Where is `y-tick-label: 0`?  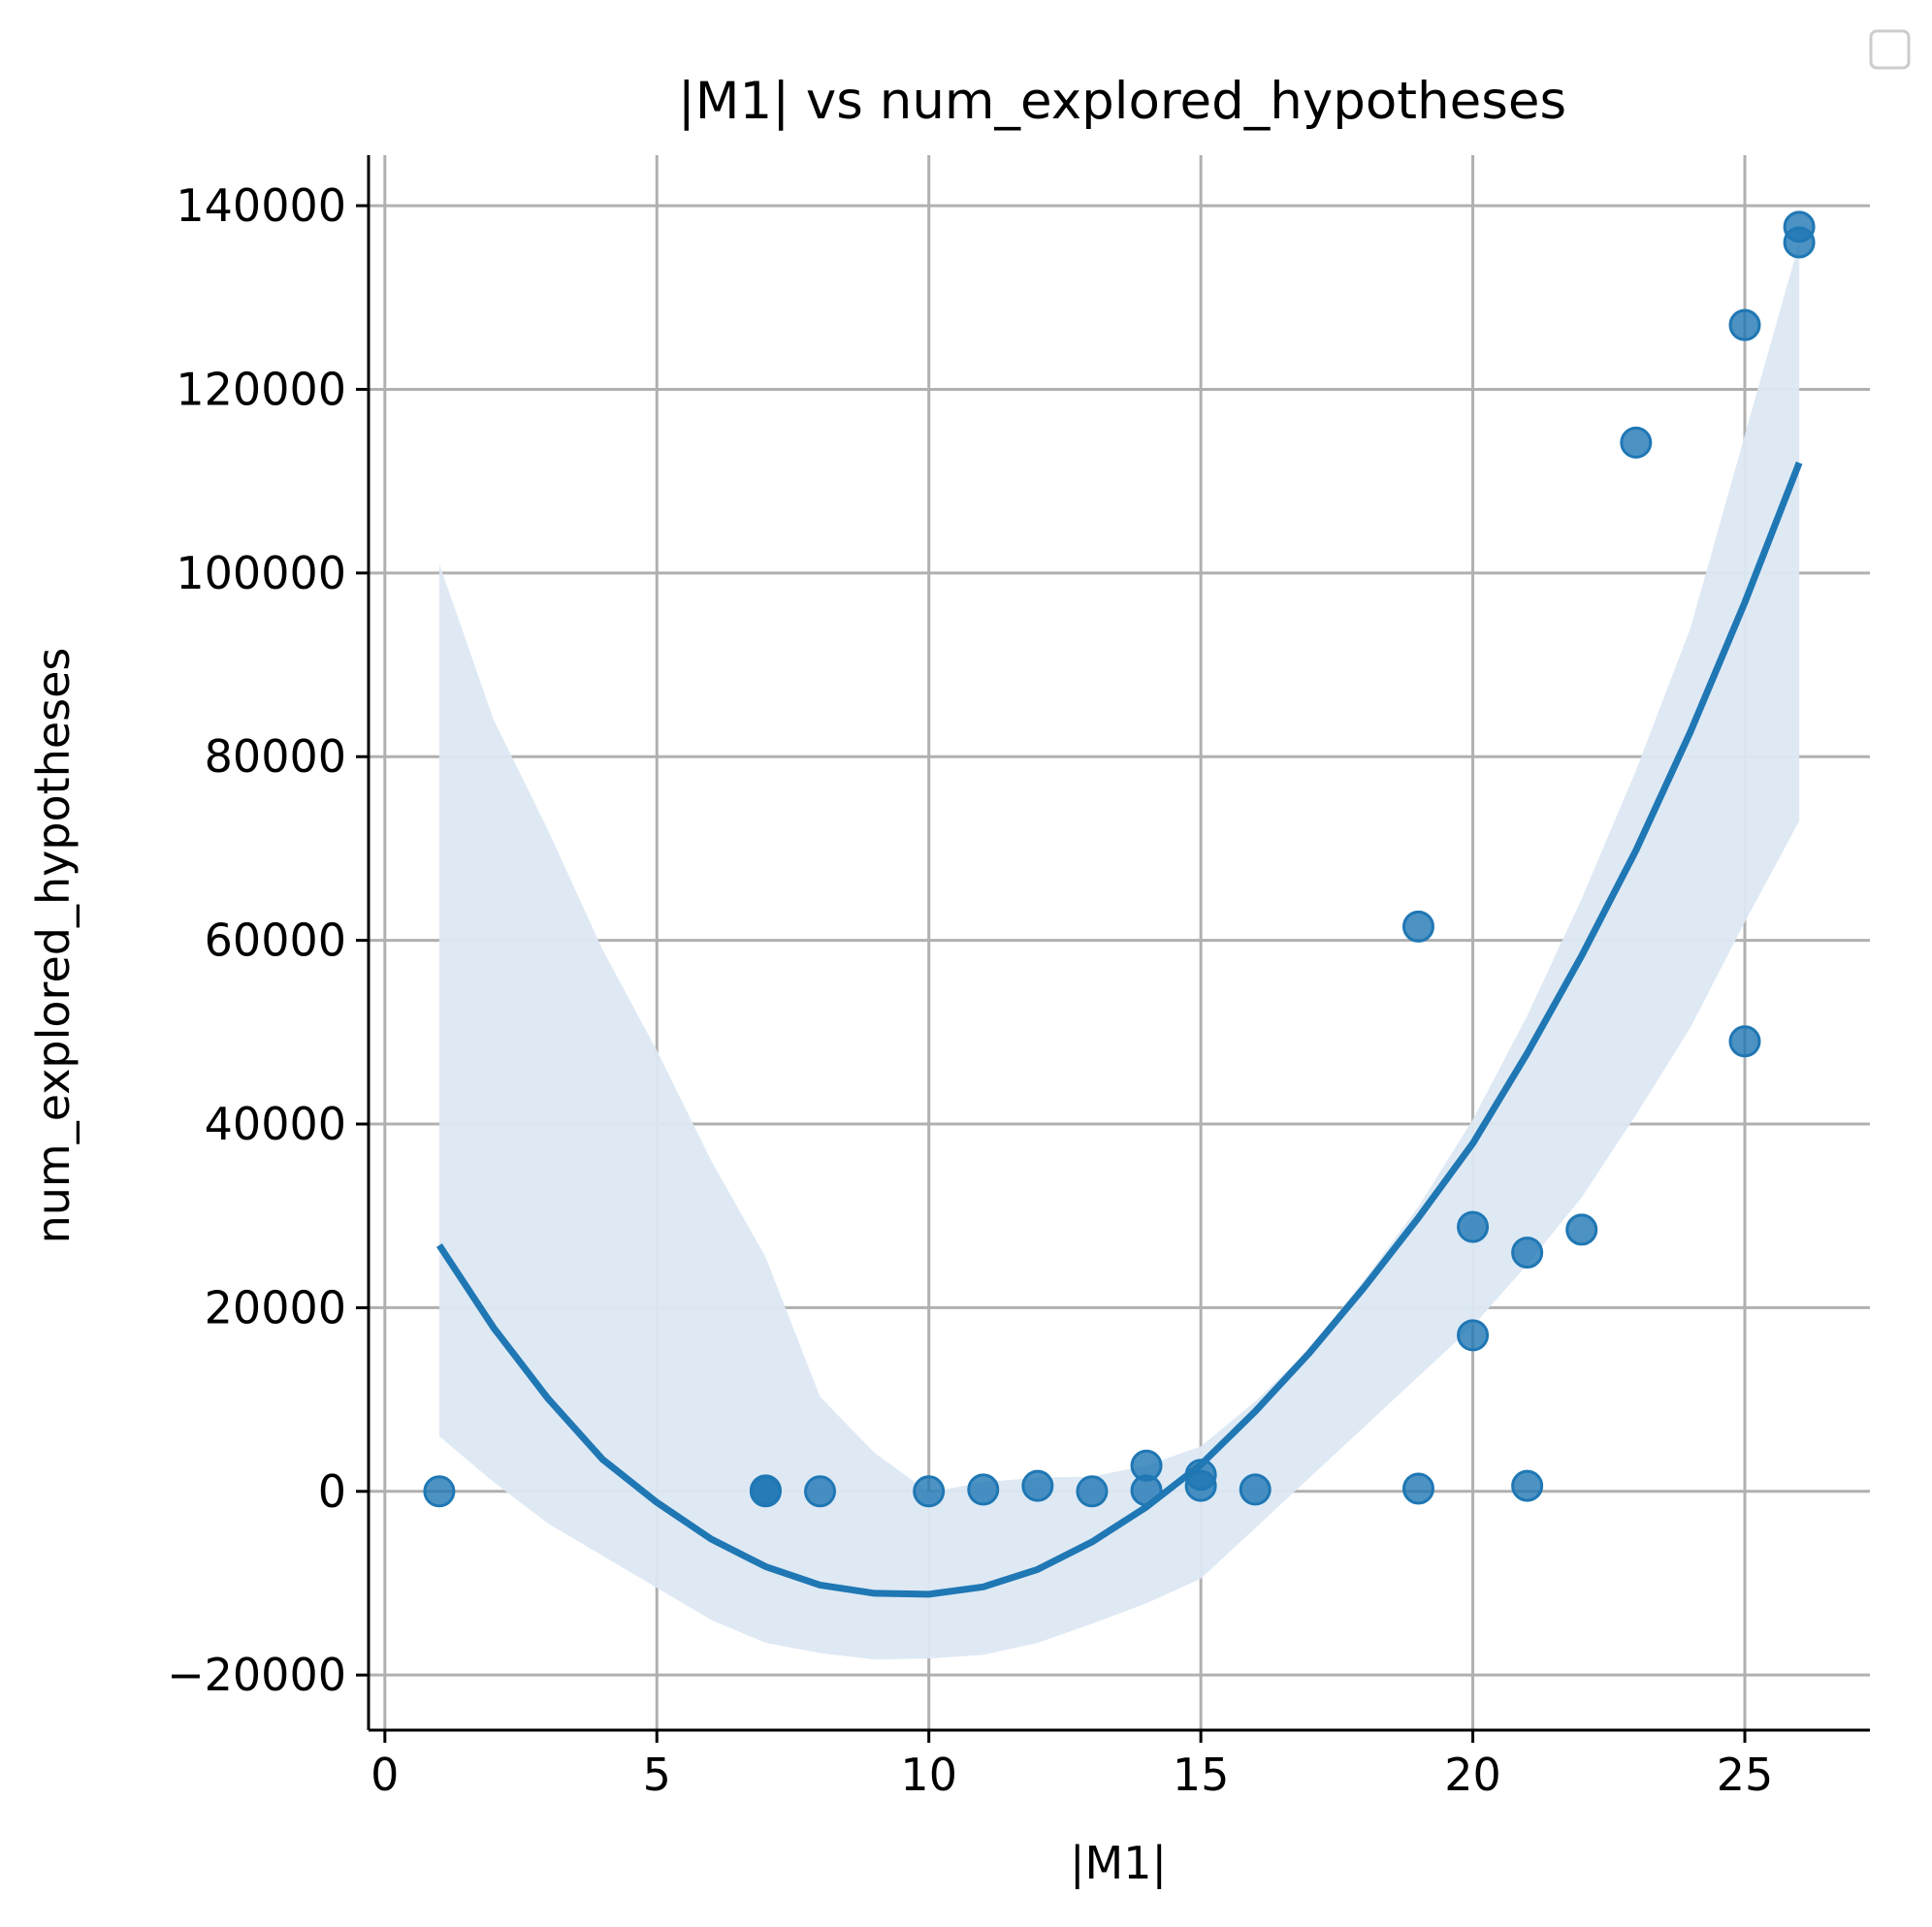 y-tick-label: 0 is located at coordinates (332, 1491).